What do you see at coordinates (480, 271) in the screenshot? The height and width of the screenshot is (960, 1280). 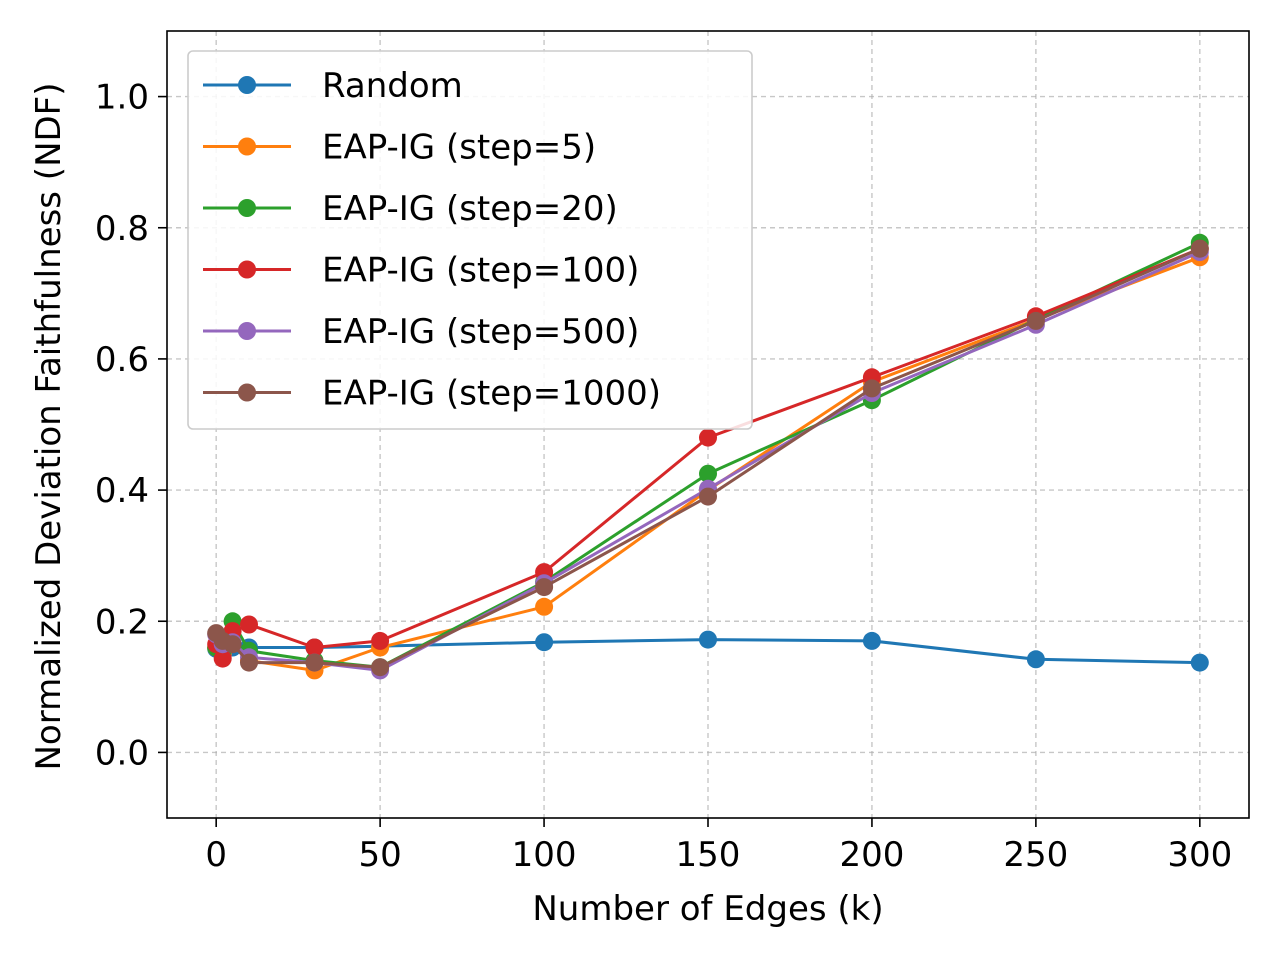 I see `legend-label: EAP-IG (step=100)` at bounding box center [480, 271].